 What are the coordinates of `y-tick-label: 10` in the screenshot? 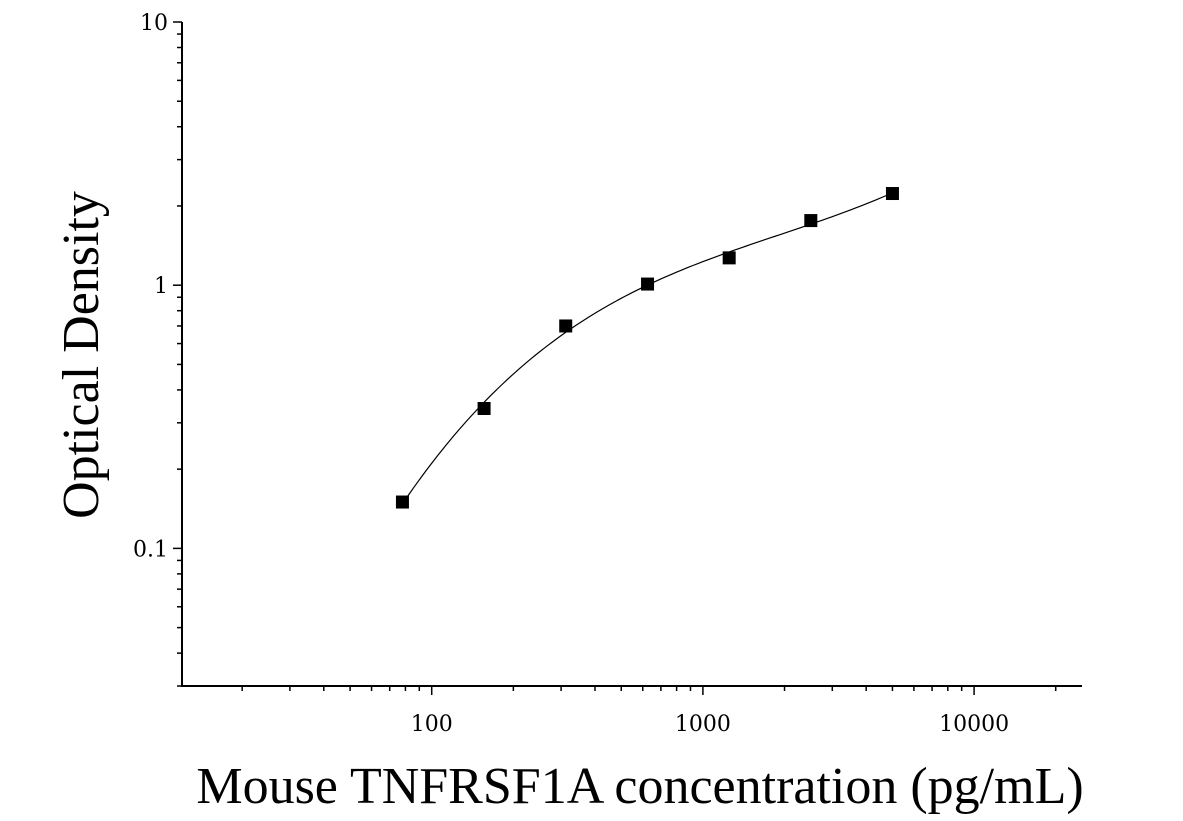 It's located at (154, 23).